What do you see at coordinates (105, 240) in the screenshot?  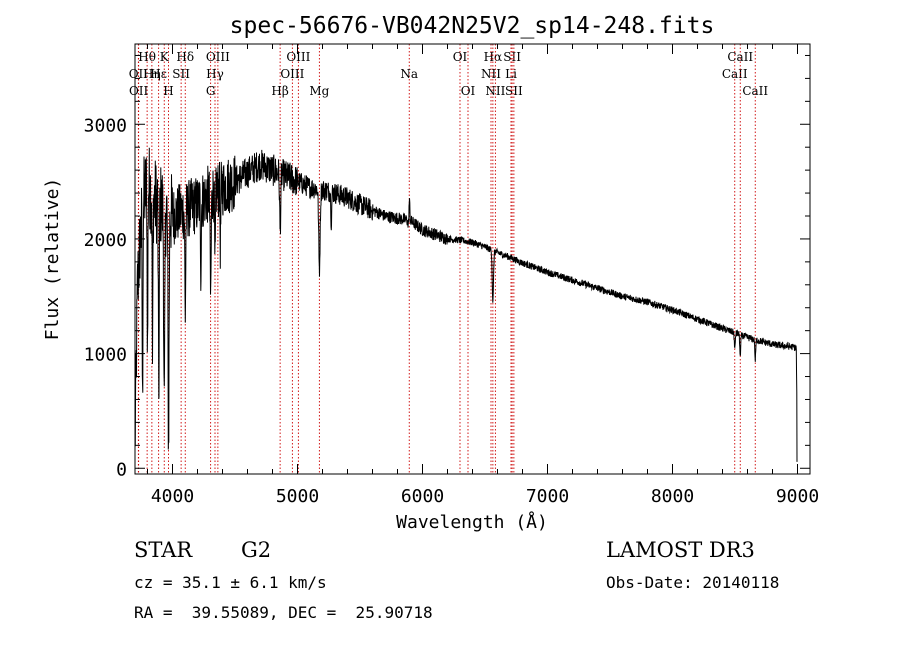 I see `y-tick-label: 2000` at bounding box center [105, 240].